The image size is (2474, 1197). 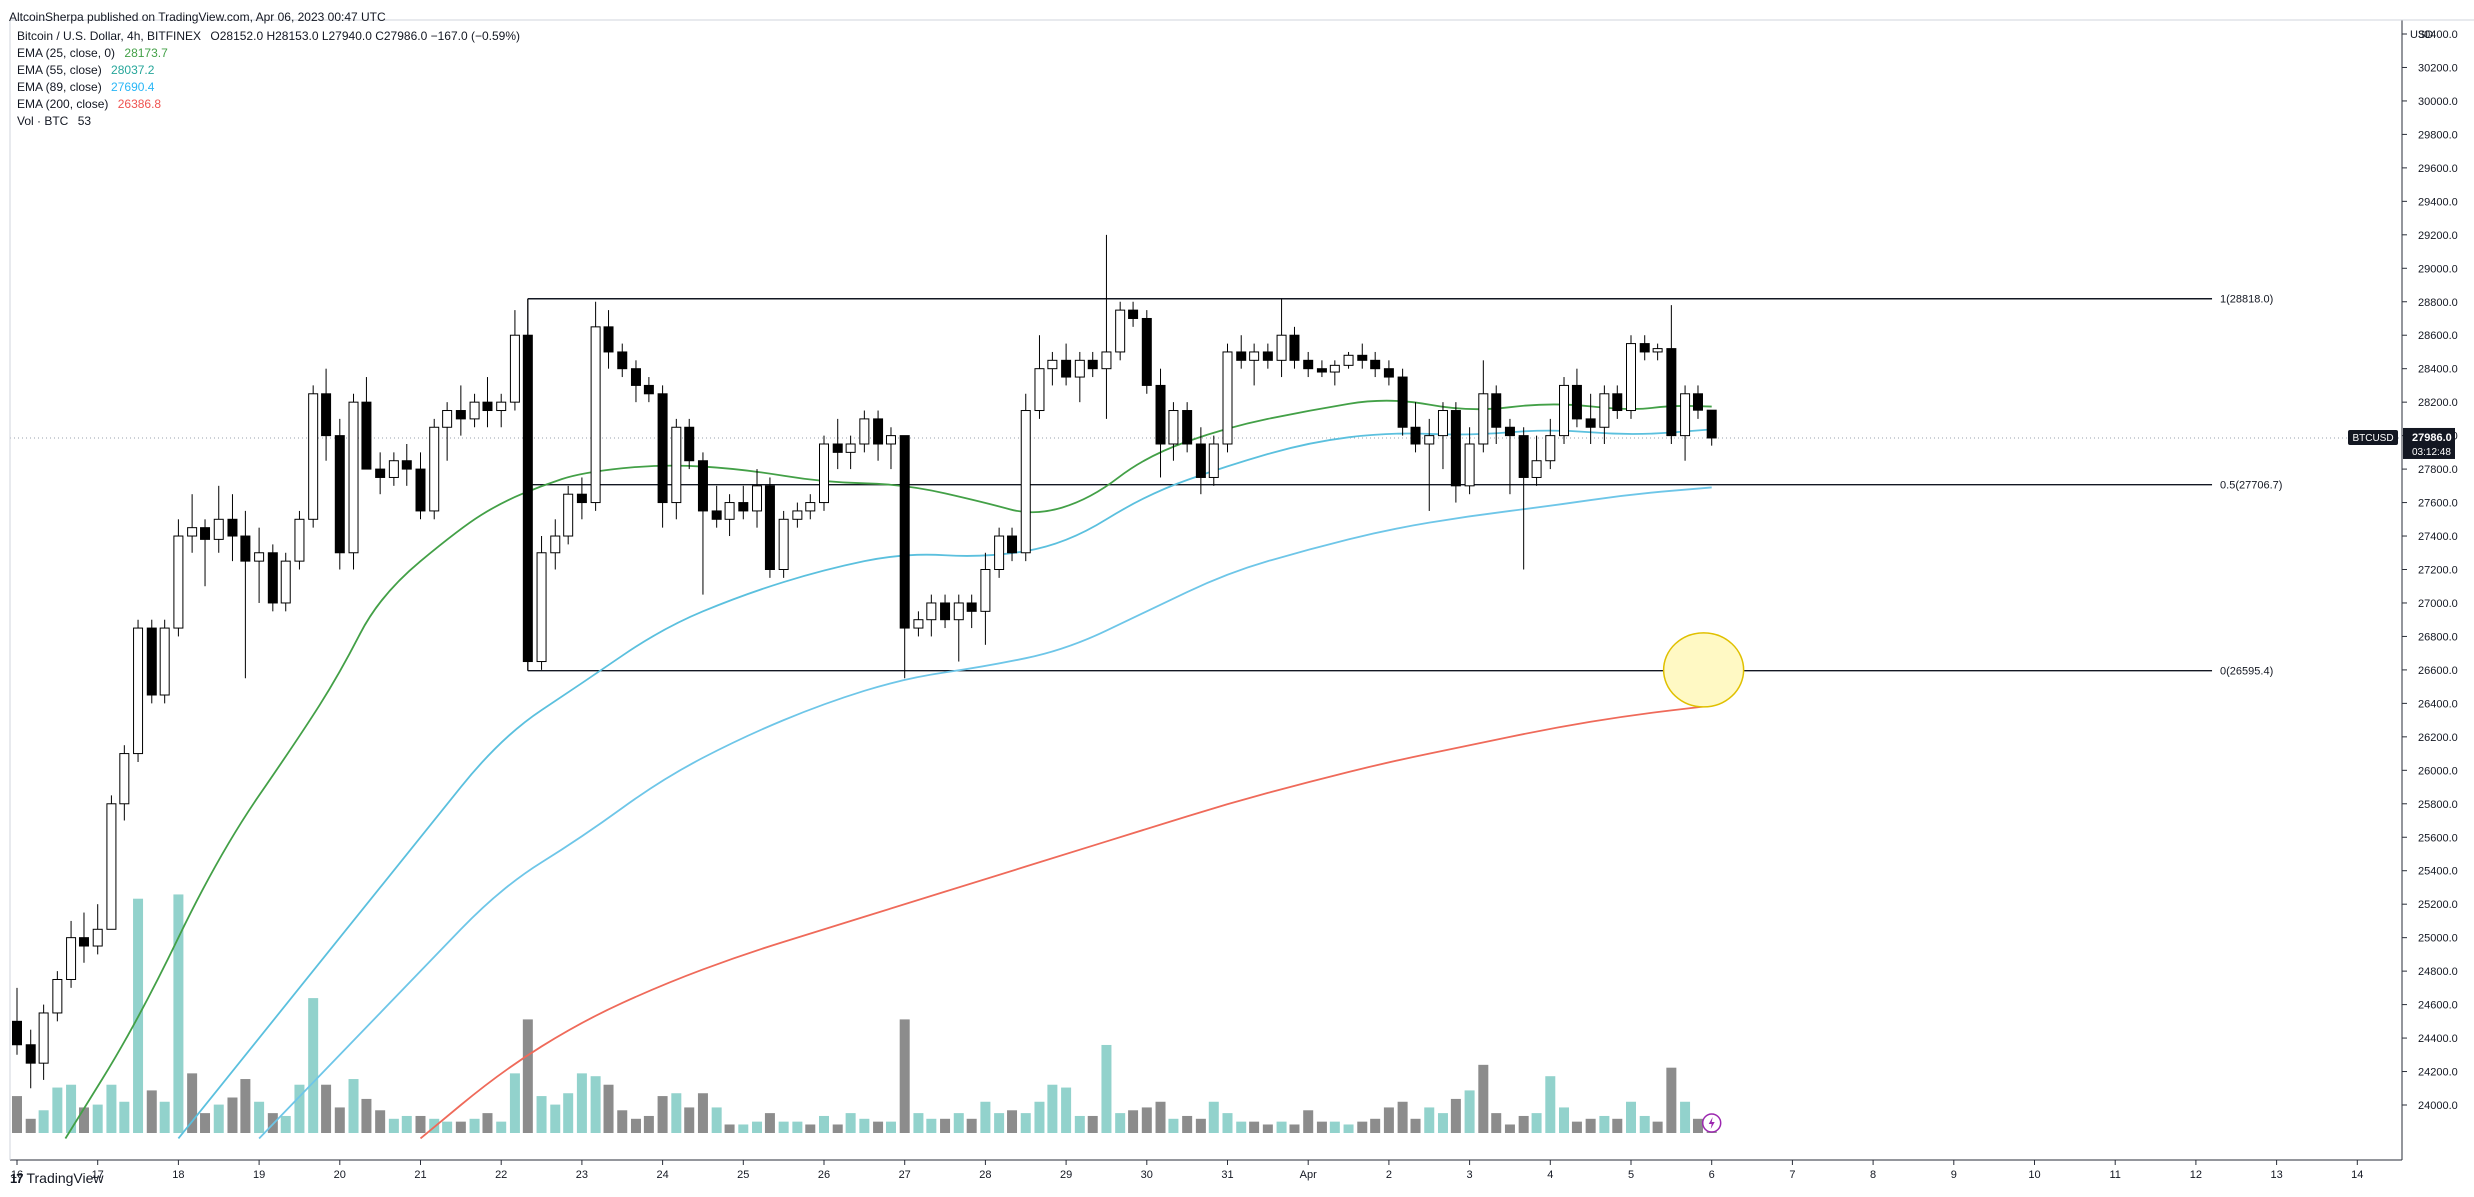 What do you see at coordinates (2438, 504) in the screenshot?
I see `y-tick-label: 27600.0` at bounding box center [2438, 504].